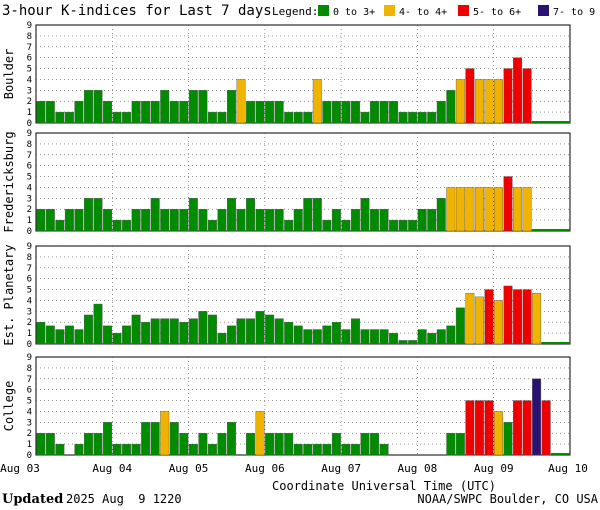  I want to click on y-tick-label: 6, so click(29, 391).